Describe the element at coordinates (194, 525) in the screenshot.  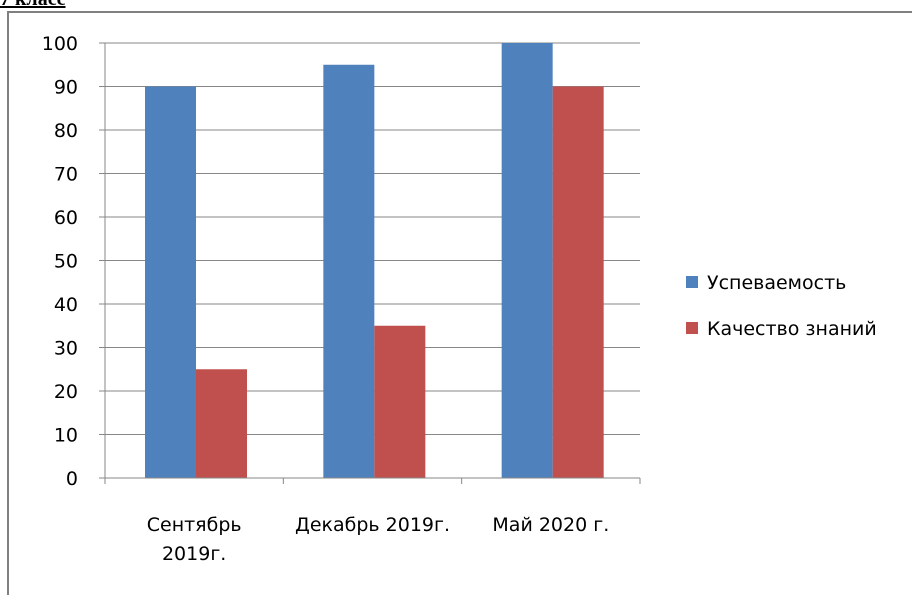
I see `x-tick-label: Сентябрь` at that location.